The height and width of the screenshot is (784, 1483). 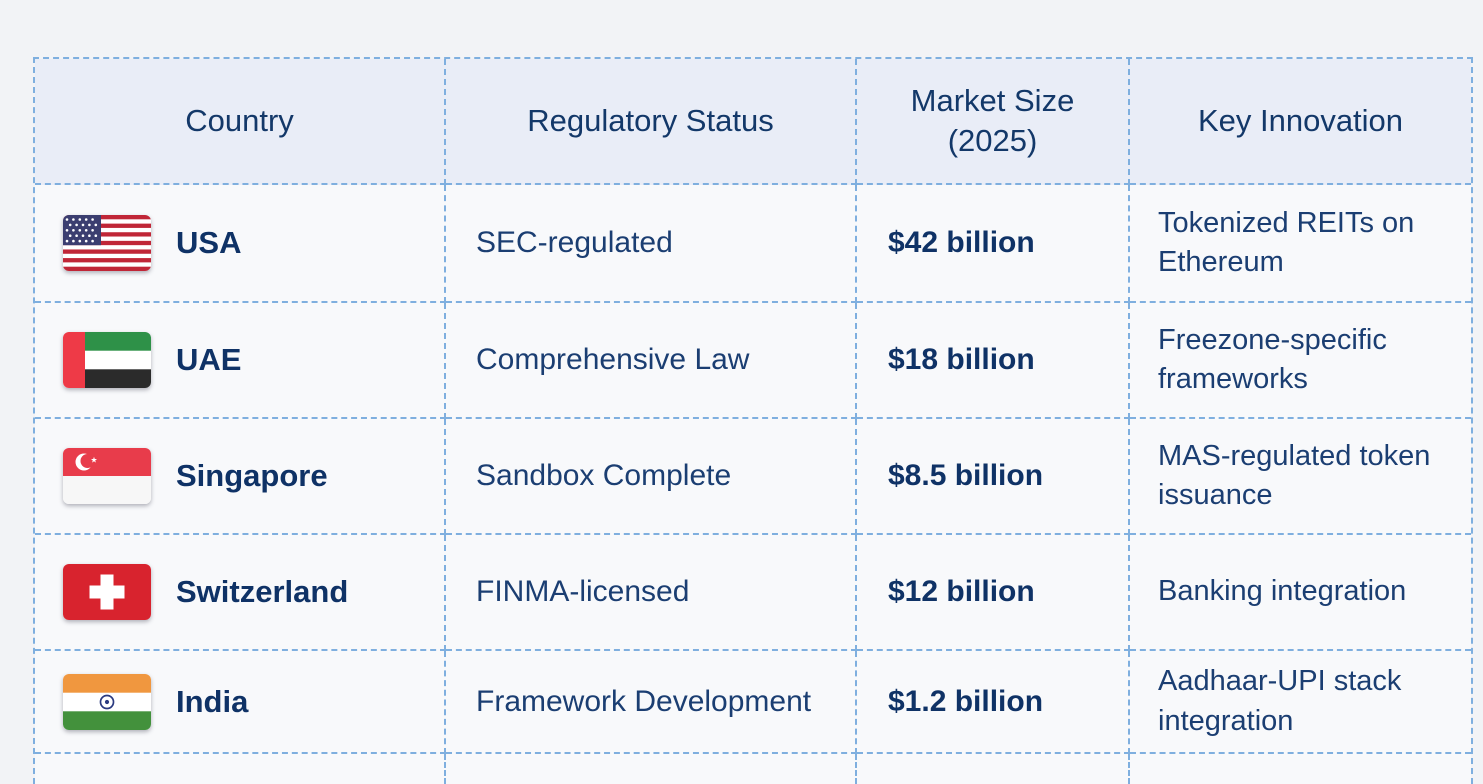 I want to click on country-cell: UAE, so click(x=240, y=361).